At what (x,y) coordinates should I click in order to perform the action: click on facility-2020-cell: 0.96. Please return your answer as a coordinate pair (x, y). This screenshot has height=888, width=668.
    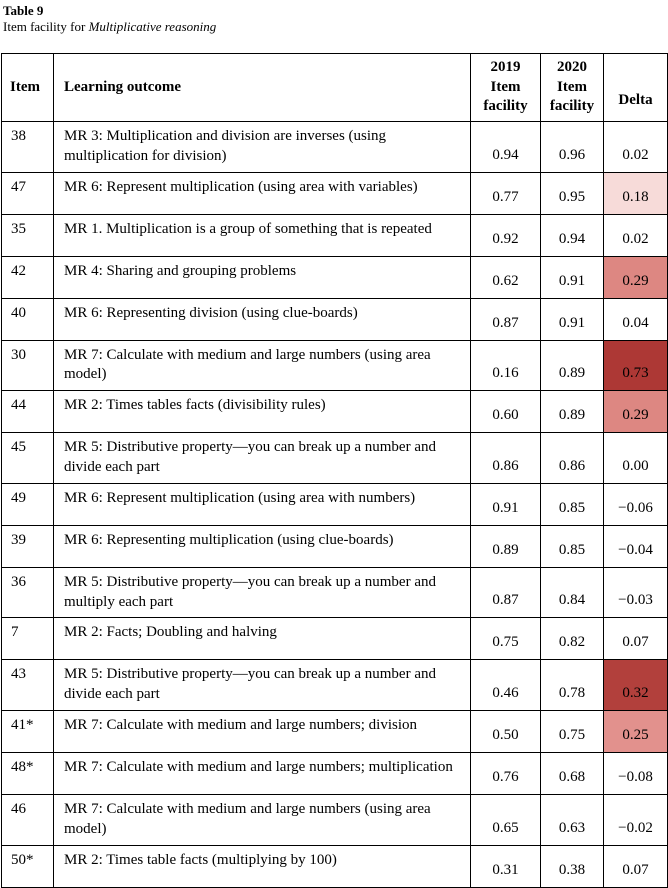
    Looking at the image, I should click on (572, 147).